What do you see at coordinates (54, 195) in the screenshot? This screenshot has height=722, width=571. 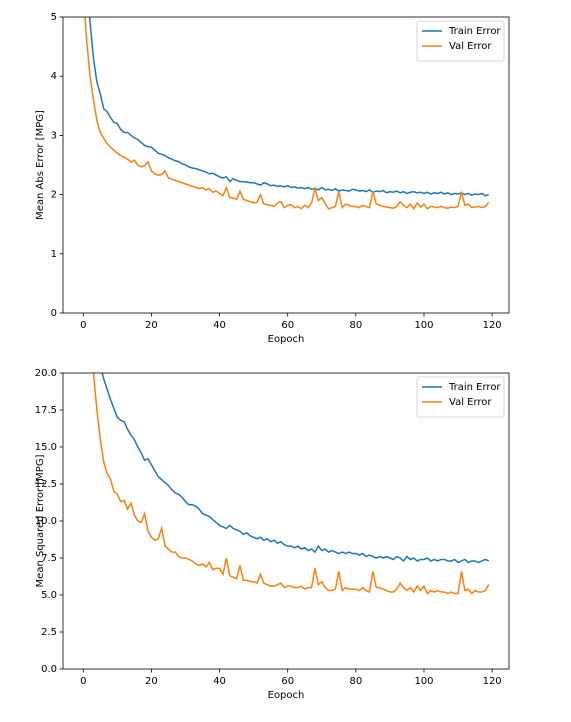 I see `y-tick-label: 2` at bounding box center [54, 195].